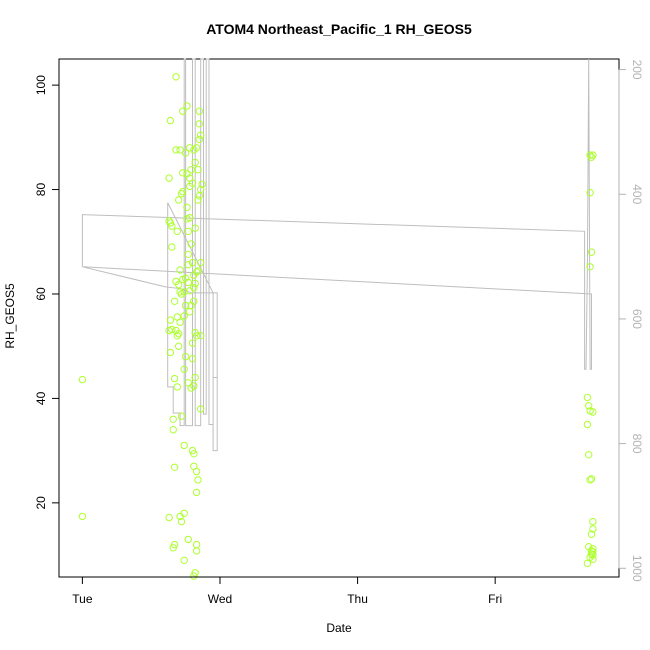 This screenshot has width=650, height=650. Describe the element at coordinates (220, 599) in the screenshot. I see `x-tick-label: Wed` at that location.